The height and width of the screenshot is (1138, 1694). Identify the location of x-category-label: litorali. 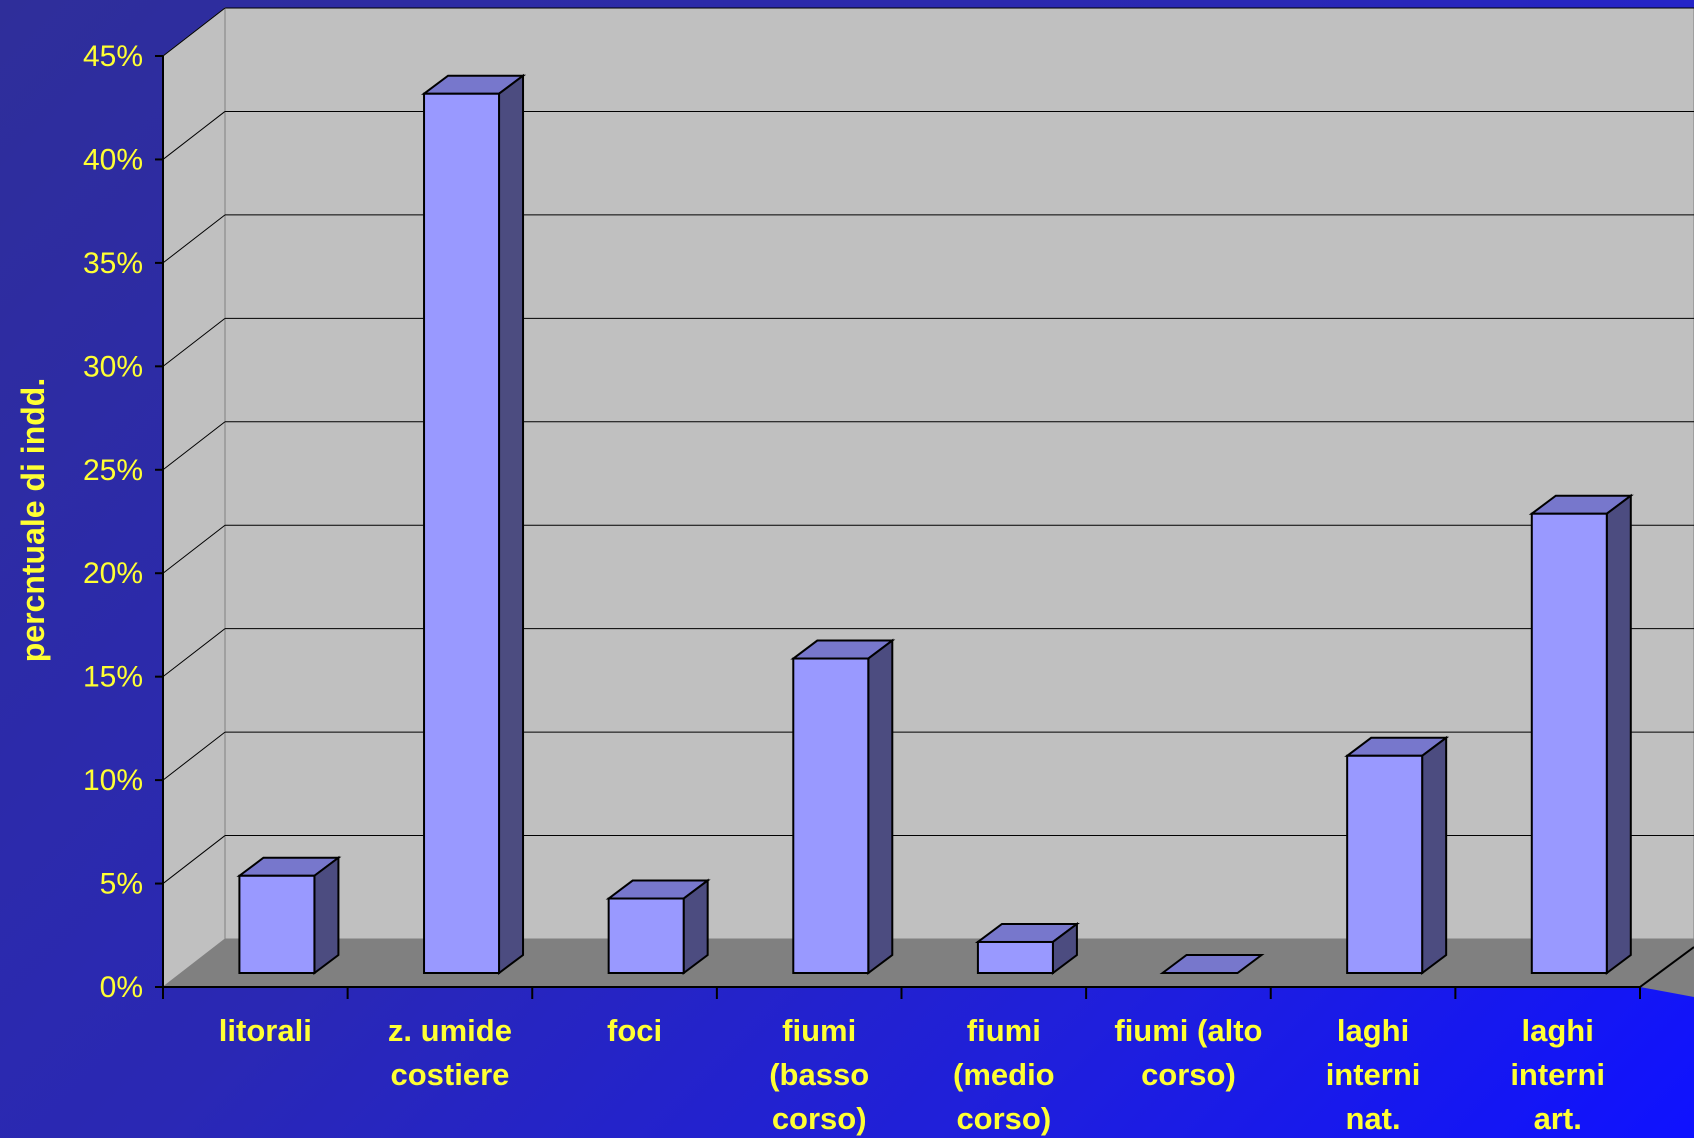
(265, 1030).